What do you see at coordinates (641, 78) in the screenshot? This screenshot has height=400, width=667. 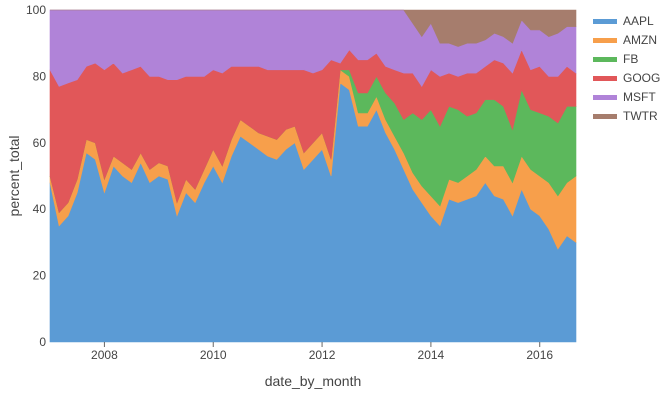 I see `legend-label: GOOG` at bounding box center [641, 78].